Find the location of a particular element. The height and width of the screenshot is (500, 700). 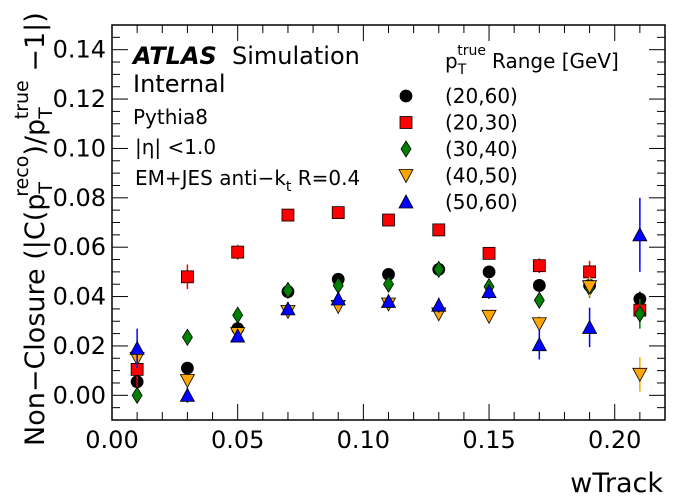

legend-label: (50,60) is located at coordinates (481, 202).